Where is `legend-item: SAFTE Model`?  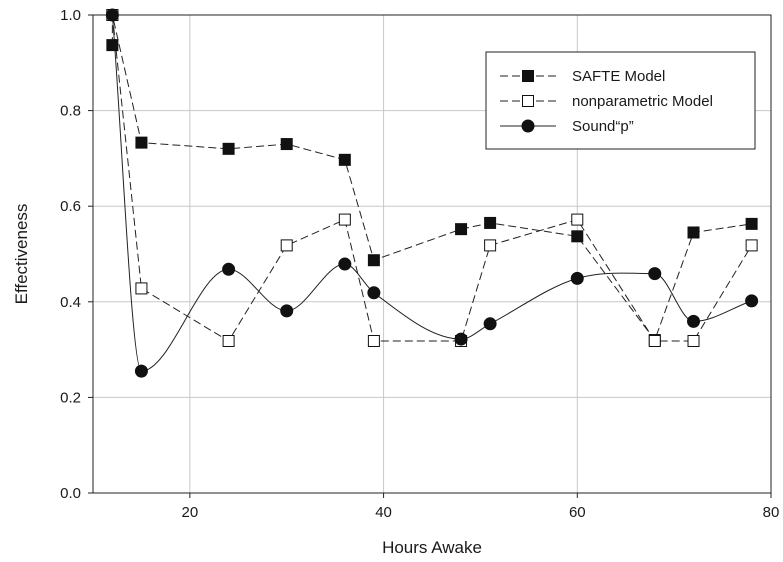 legend-item: SAFTE Model is located at coordinates (582, 76).